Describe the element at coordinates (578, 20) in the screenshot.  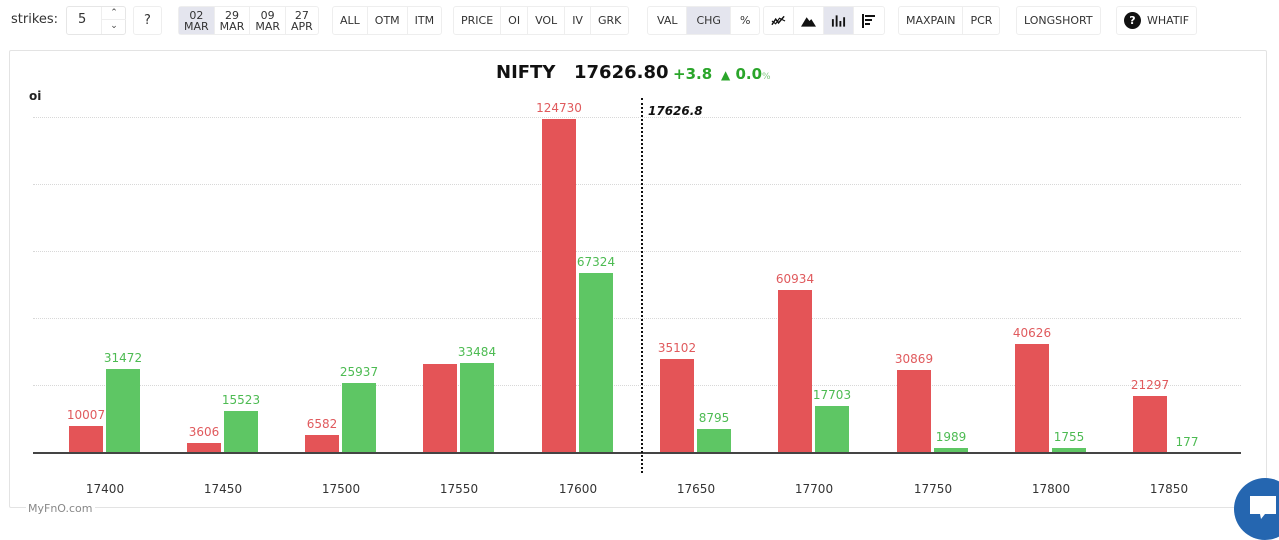
I see `iv-button: IV` at that location.